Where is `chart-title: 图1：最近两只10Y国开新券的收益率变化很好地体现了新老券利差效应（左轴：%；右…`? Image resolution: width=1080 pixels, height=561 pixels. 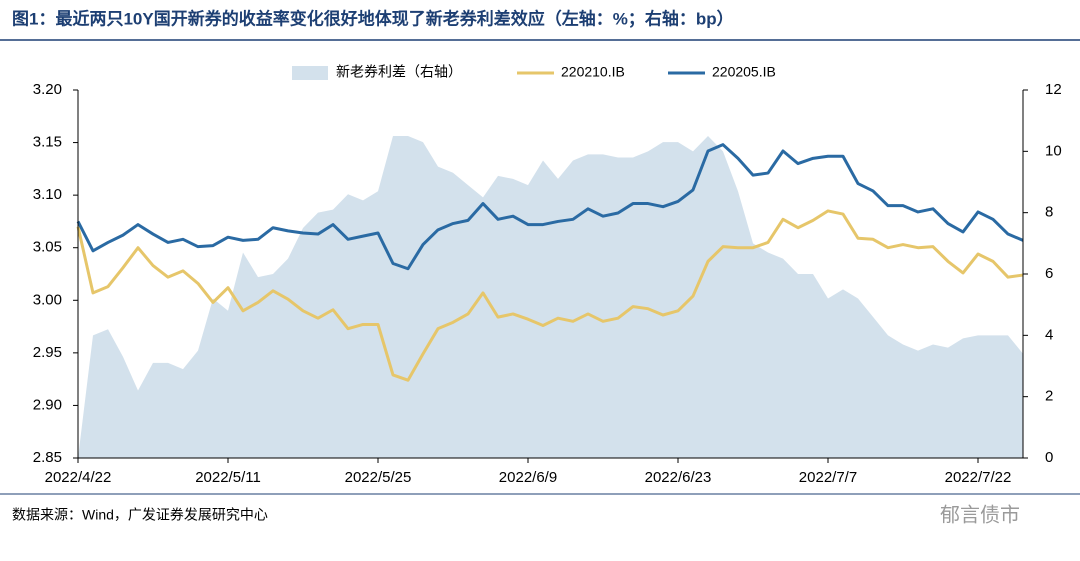
chart-title: 图1：最近两只10Y国开新券的收益率变化很好地体现了新老券利差效应（左轴：%；右… is located at coordinates (373, 18).